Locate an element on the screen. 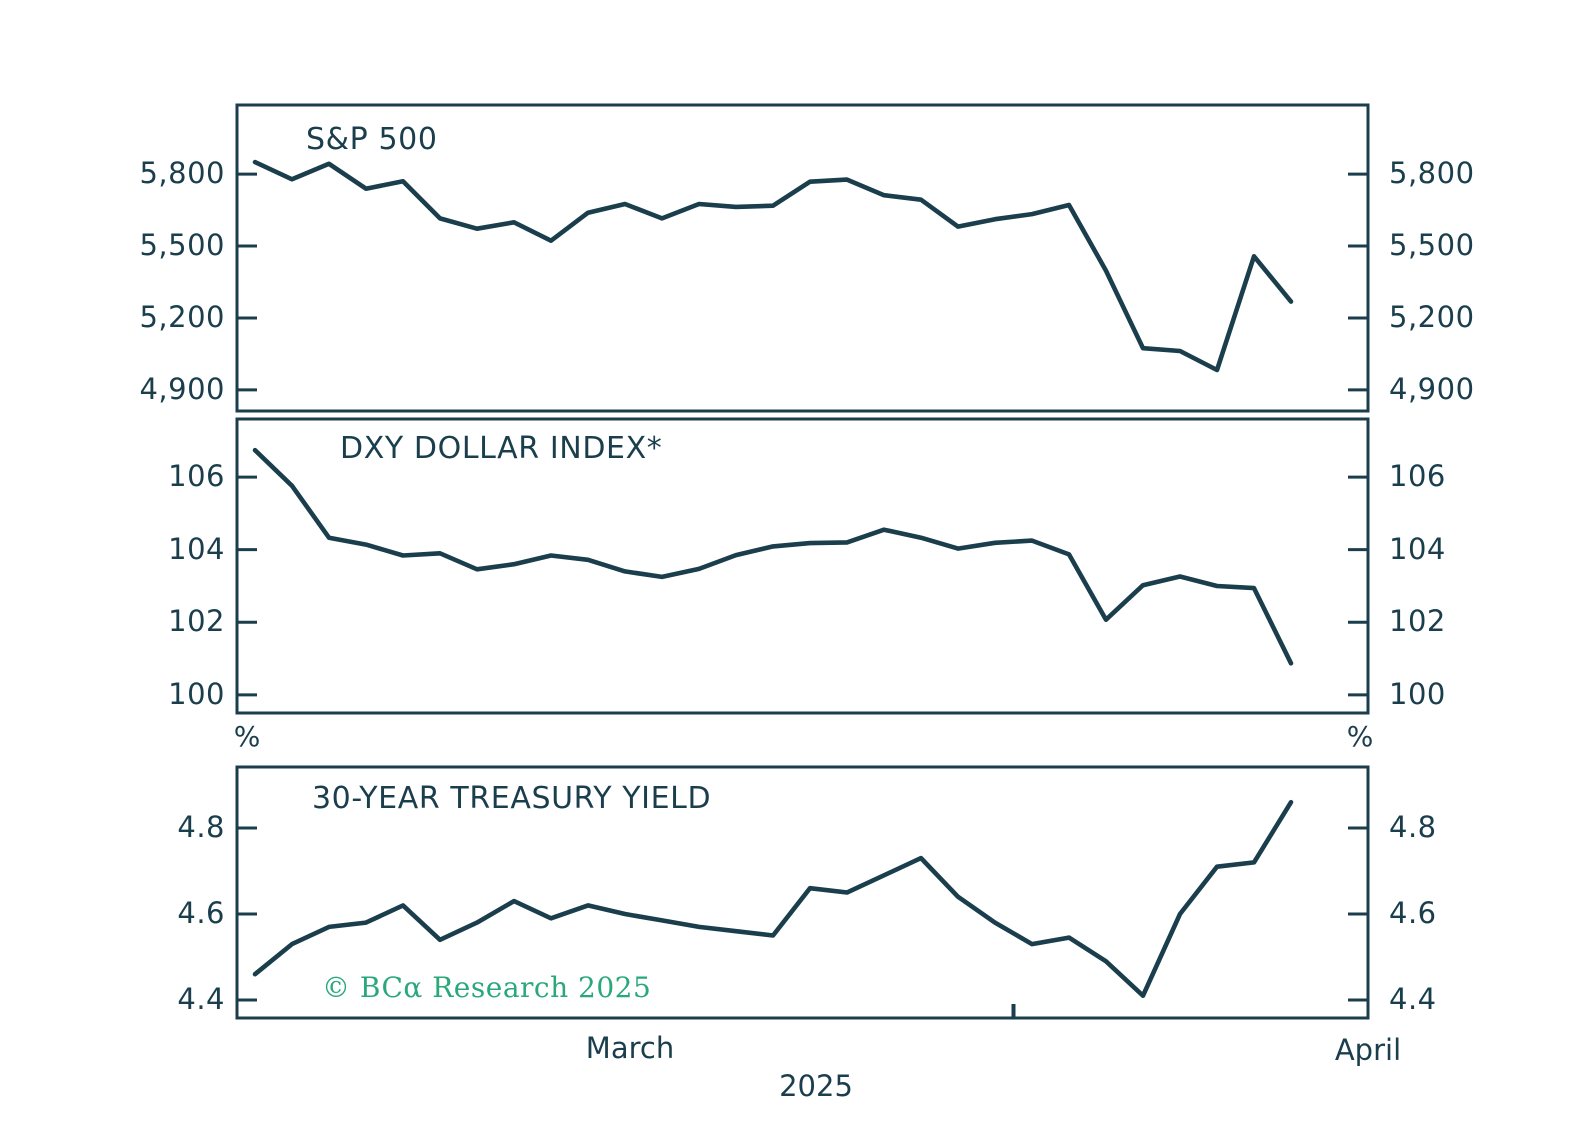 This screenshot has height=1144, width=1593. dxy-line is located at coordinates (773, 556).